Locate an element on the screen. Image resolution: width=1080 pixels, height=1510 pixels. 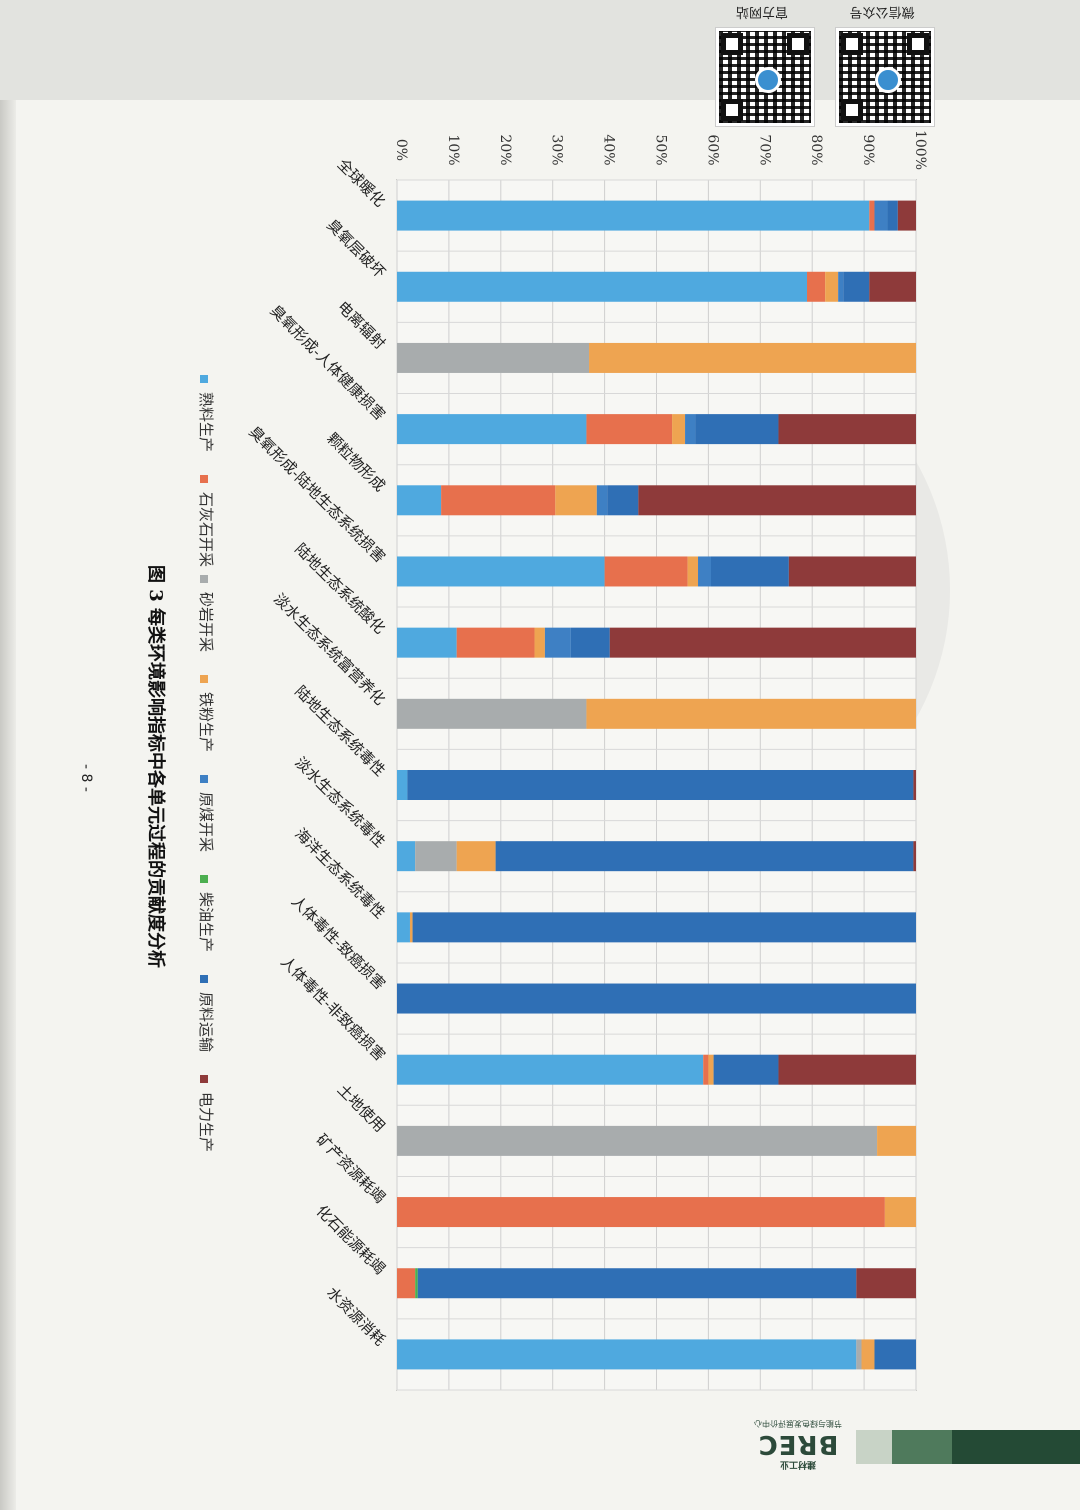
value-tick-label: 0% is located at coordinates (401, 150).